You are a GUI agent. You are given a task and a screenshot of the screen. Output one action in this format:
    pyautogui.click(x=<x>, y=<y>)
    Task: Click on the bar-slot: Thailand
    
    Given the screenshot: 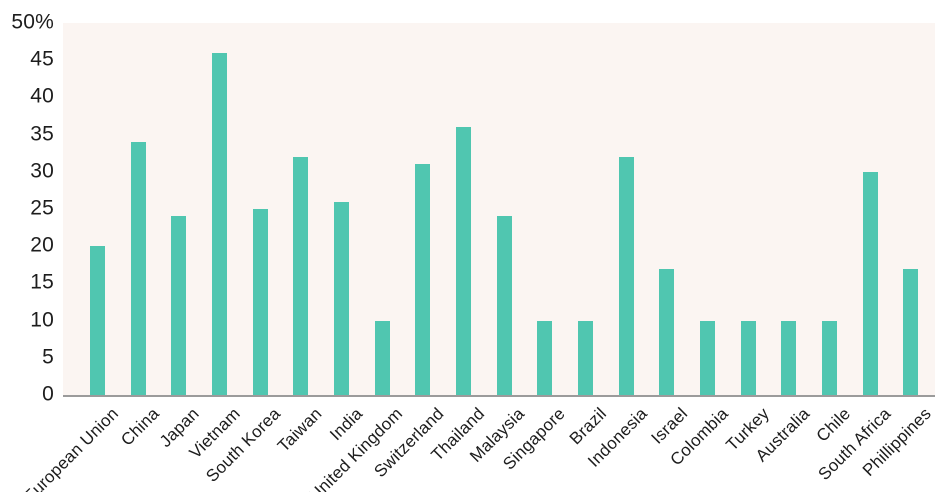 What is the action you would take?
    pyautogui.click(x=457, y=244)
    